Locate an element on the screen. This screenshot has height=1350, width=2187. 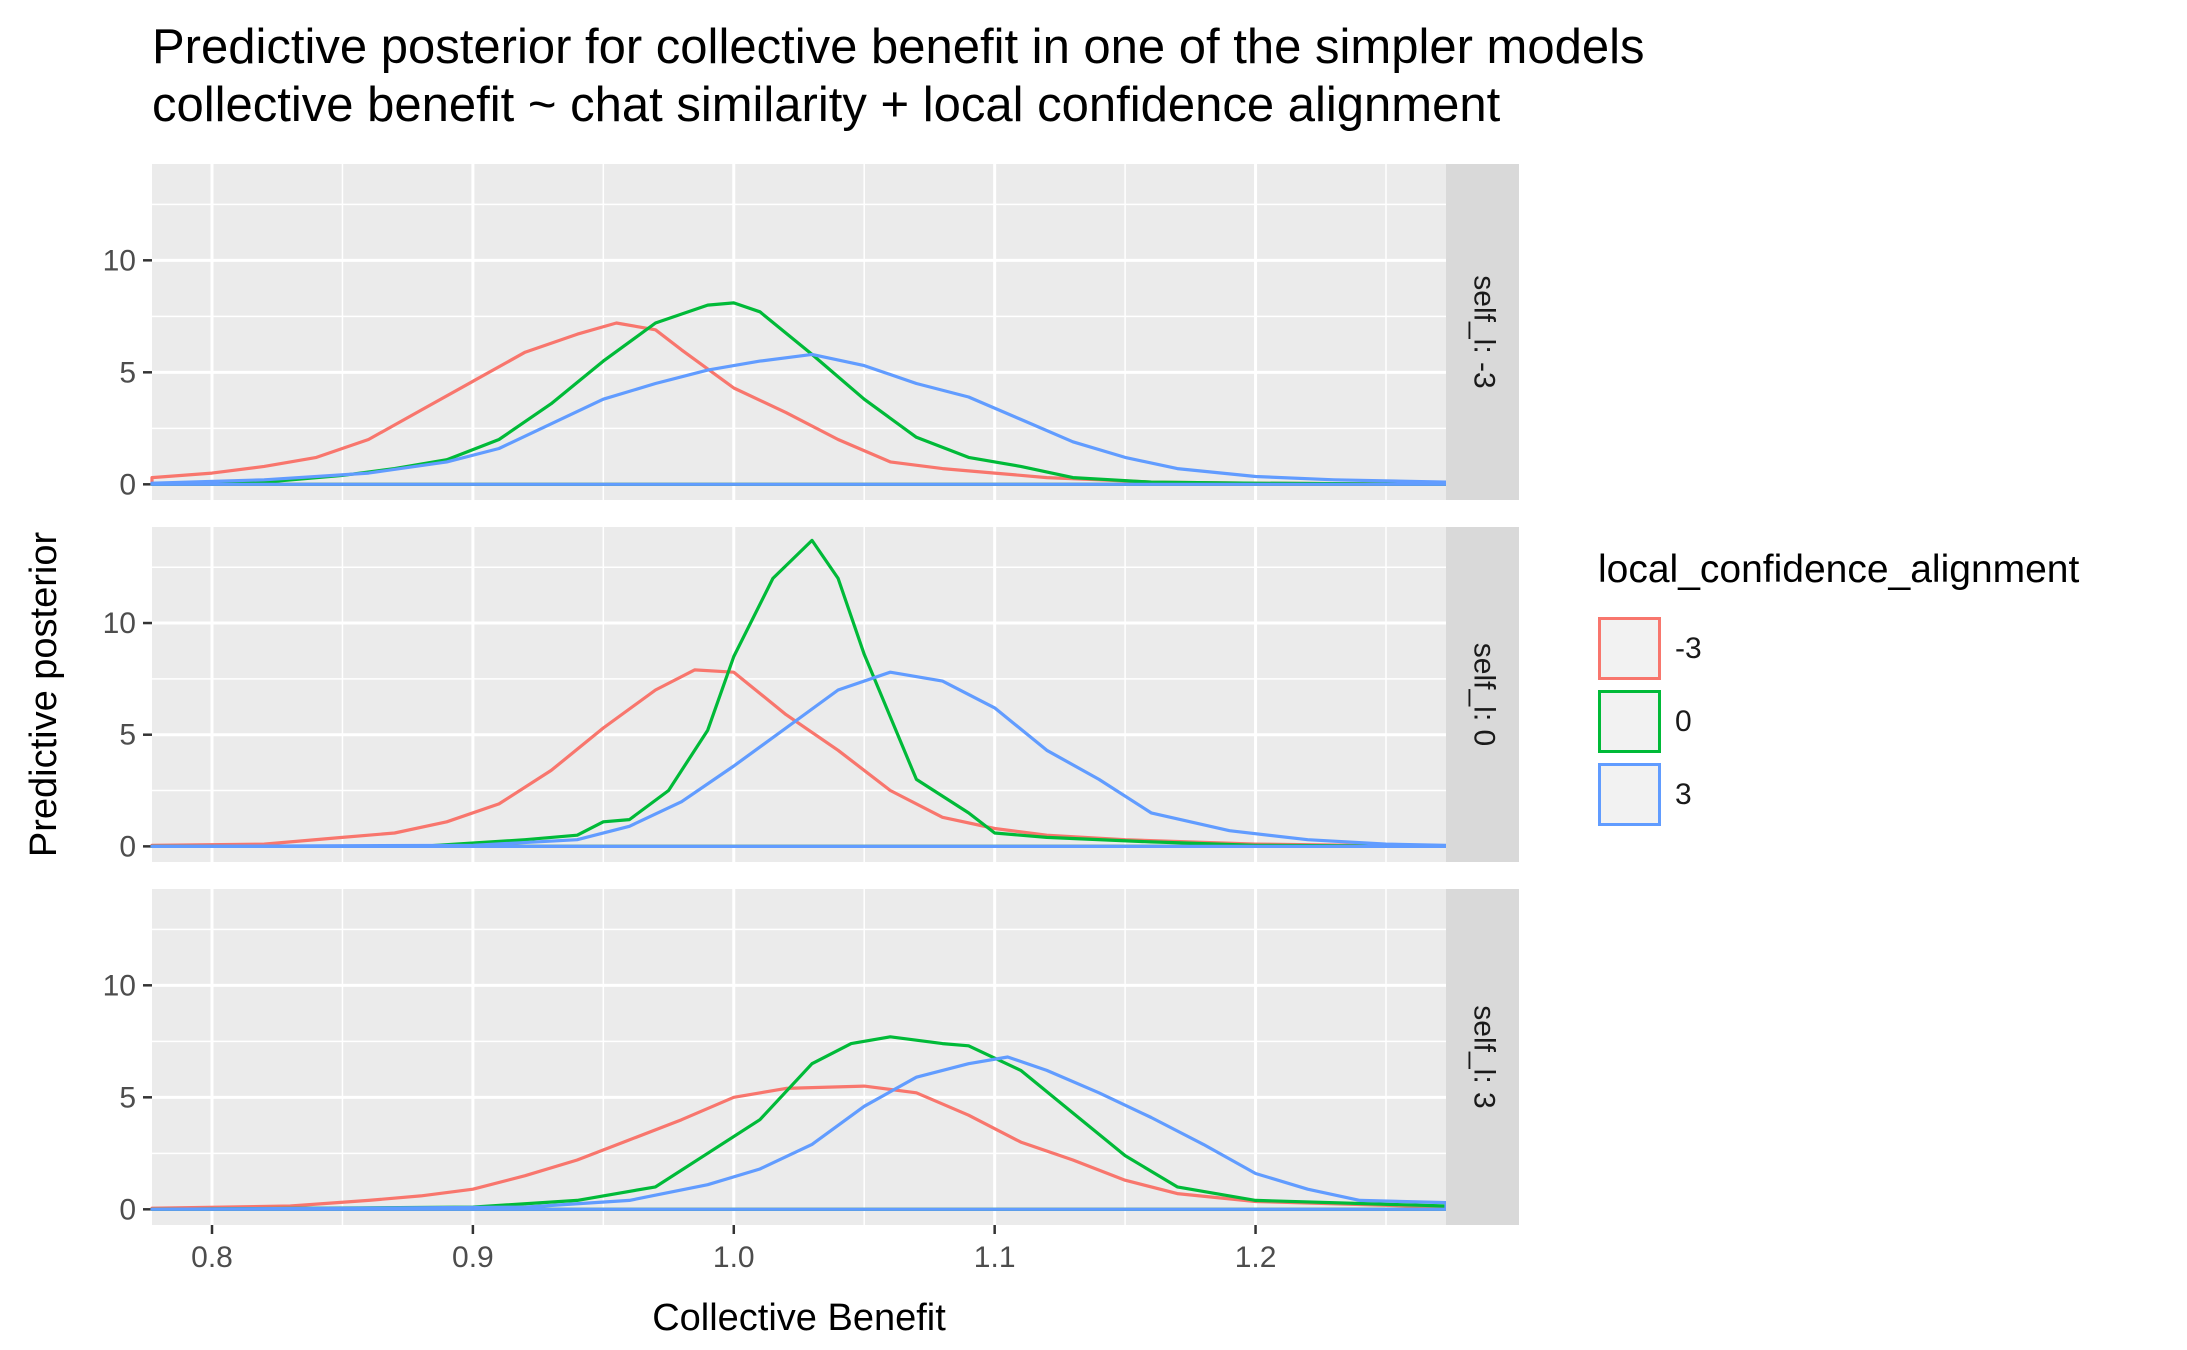
legend-label: 0 is located at coordinates (1683, 721).